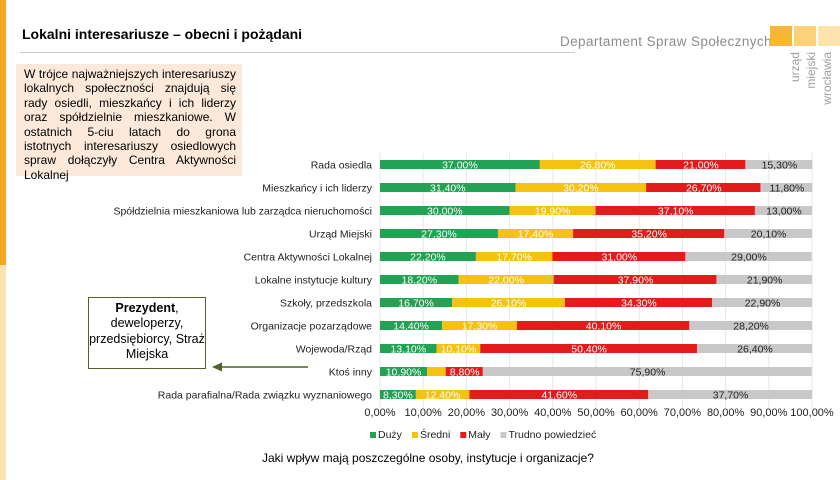  What do you see at coordinates (145, 308) in the screenshot?
I see `callout-bold: Prezydent` at bounding box center [145, 308].